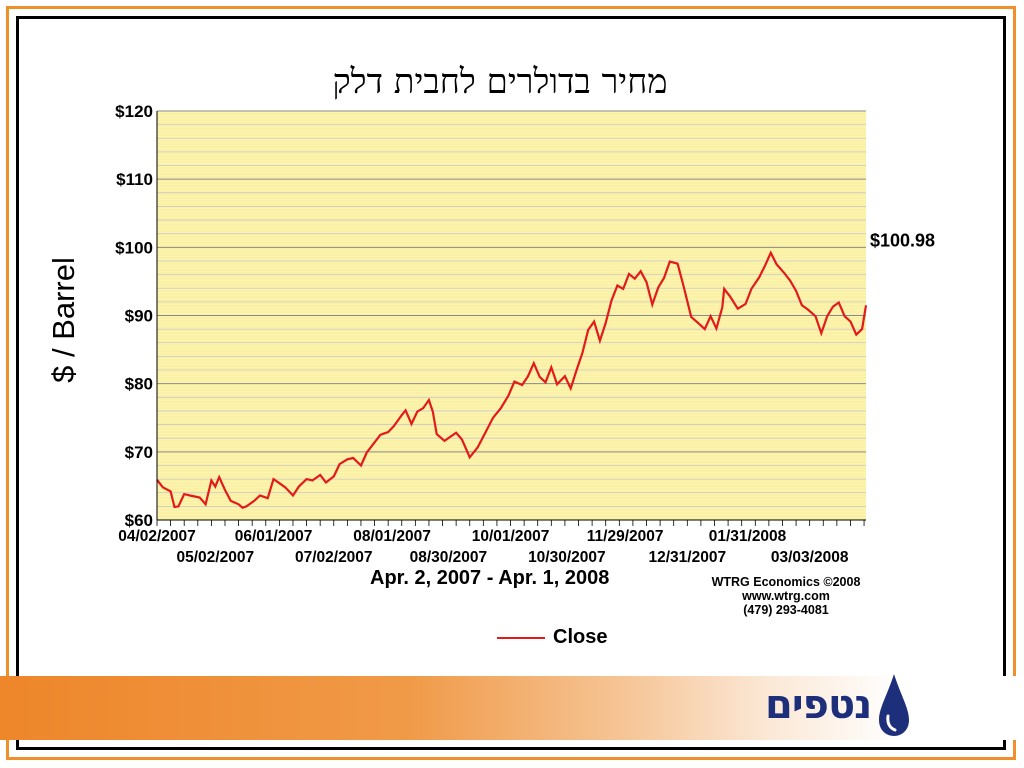 The width and height of the screenshot is (1024, 768). I want to click on y-tick-label: $120, so click(134, 111).